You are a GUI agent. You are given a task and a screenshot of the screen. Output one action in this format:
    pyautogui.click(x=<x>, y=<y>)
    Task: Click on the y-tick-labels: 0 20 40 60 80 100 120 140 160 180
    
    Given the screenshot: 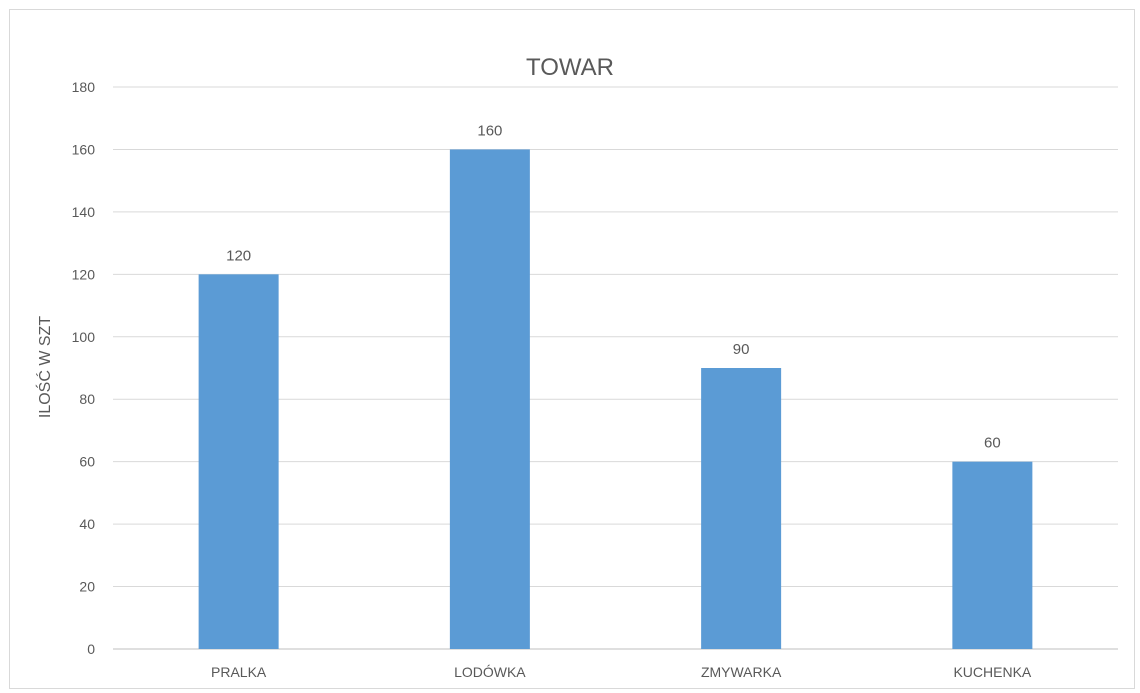 What is the action you would take?
    pyautogui.click(x=84, y=368)
    